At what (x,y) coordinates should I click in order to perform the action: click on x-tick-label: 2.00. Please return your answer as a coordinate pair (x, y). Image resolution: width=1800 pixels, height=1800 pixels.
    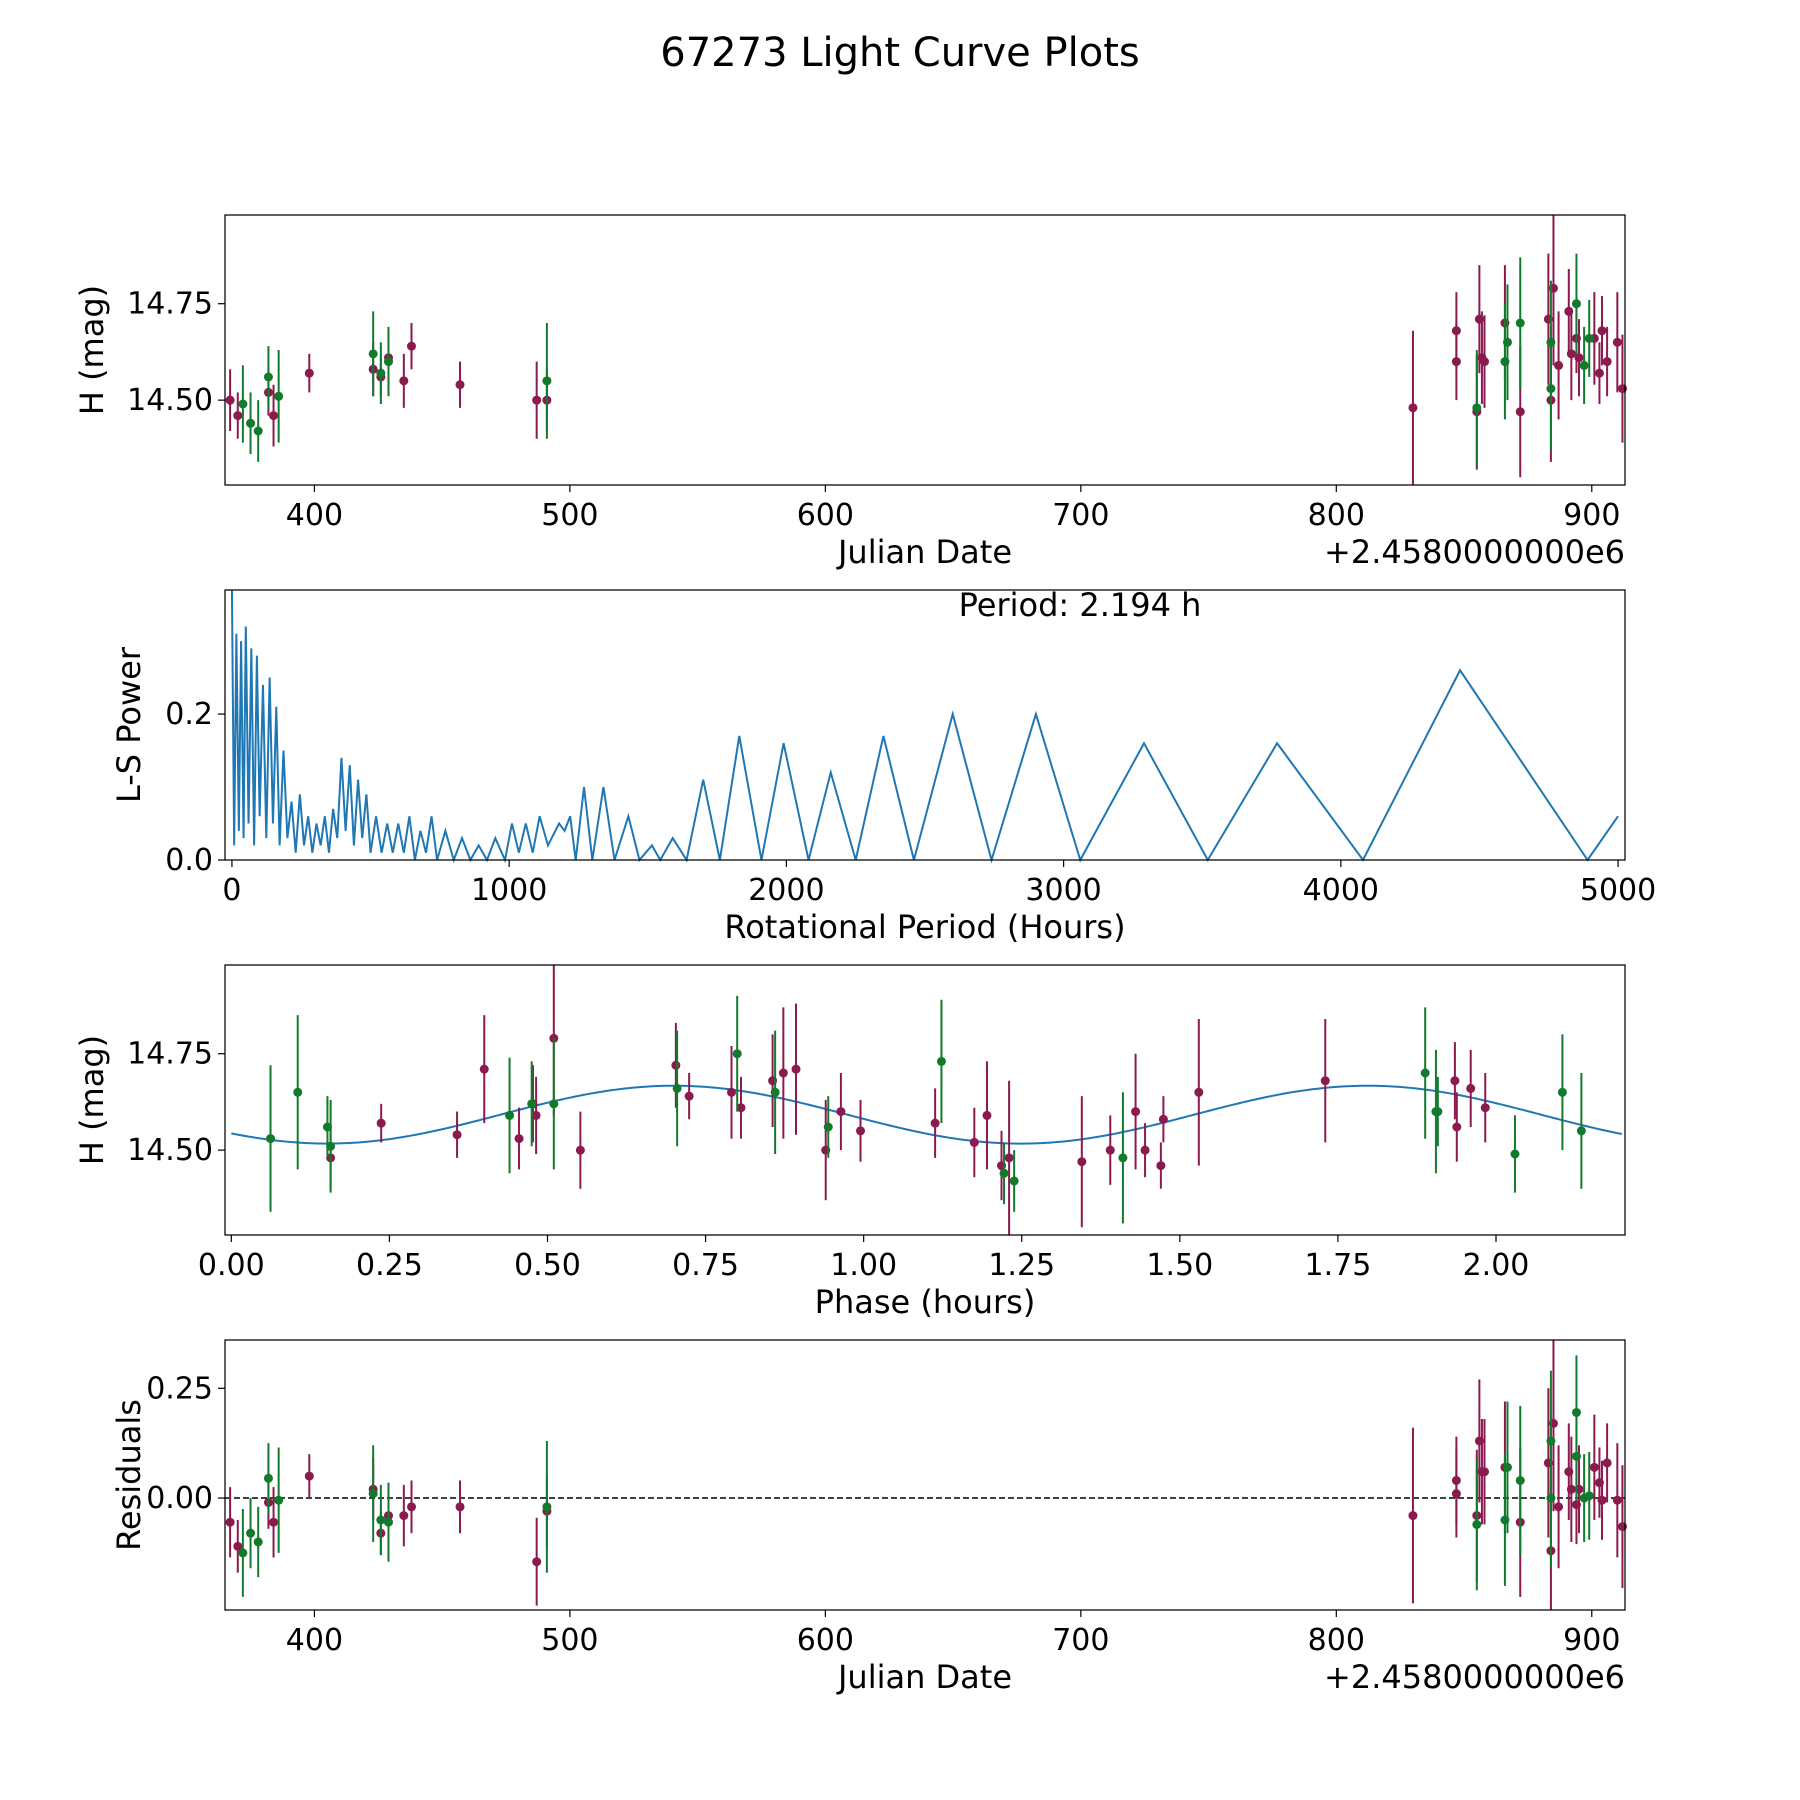
    Looking at the image, I should click on (1496, 1265).